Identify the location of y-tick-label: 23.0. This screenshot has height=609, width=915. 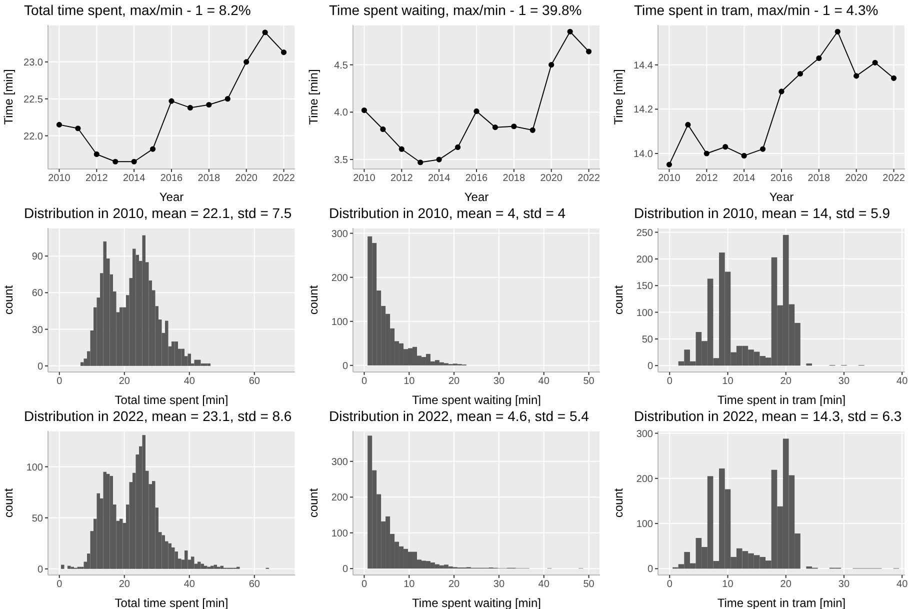
(34, 62).